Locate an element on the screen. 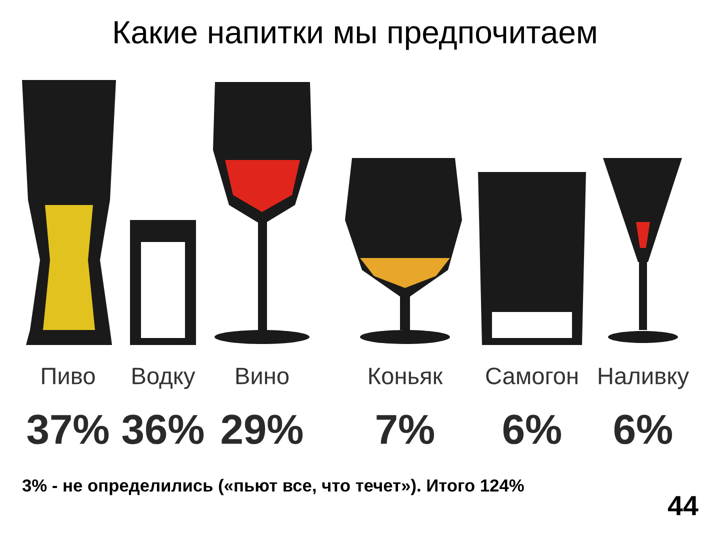  text: 44 is located at coordinates (683, 506).